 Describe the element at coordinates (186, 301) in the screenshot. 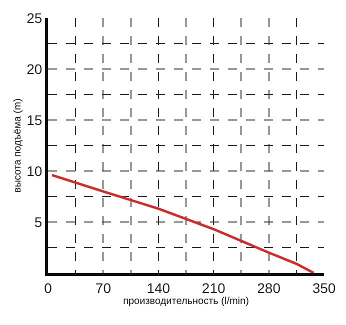

I see `x-axis-title: производительность (l/min)` at that location.